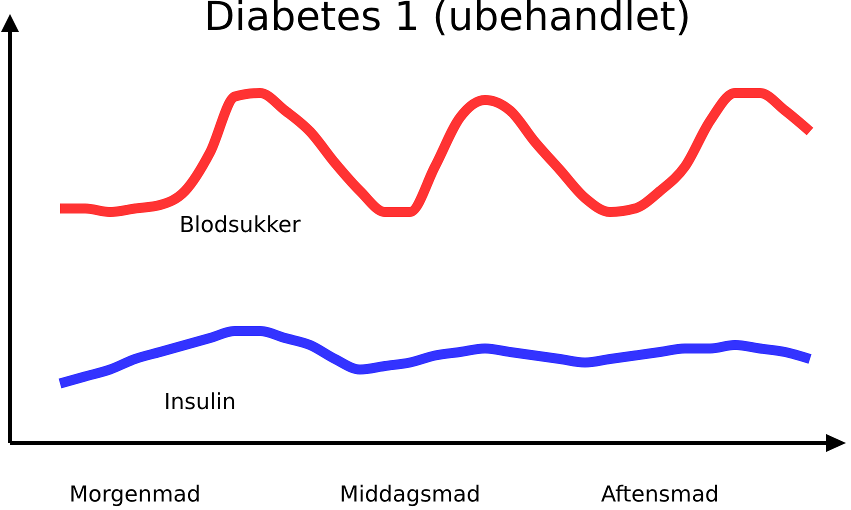  Describe the element at coordinates (660, 495) in the screenshot. I see `x-tick-label: Aftensmad` at that location.